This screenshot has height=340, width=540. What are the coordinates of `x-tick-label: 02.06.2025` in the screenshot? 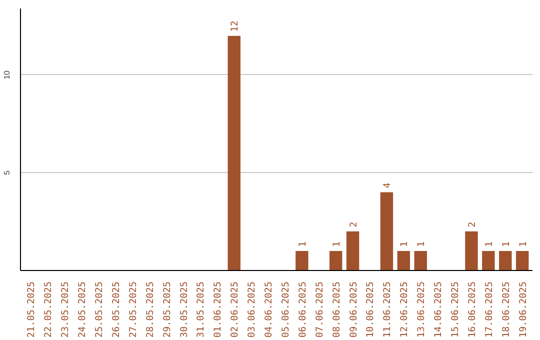 It's located at (235, 309).